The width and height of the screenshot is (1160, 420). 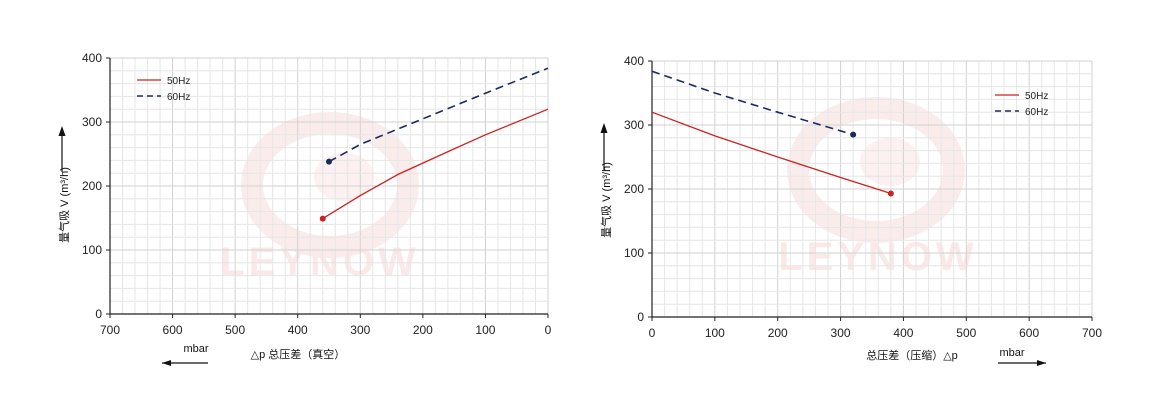 I want to click on watermark-ring, so click(x=330, y=185).